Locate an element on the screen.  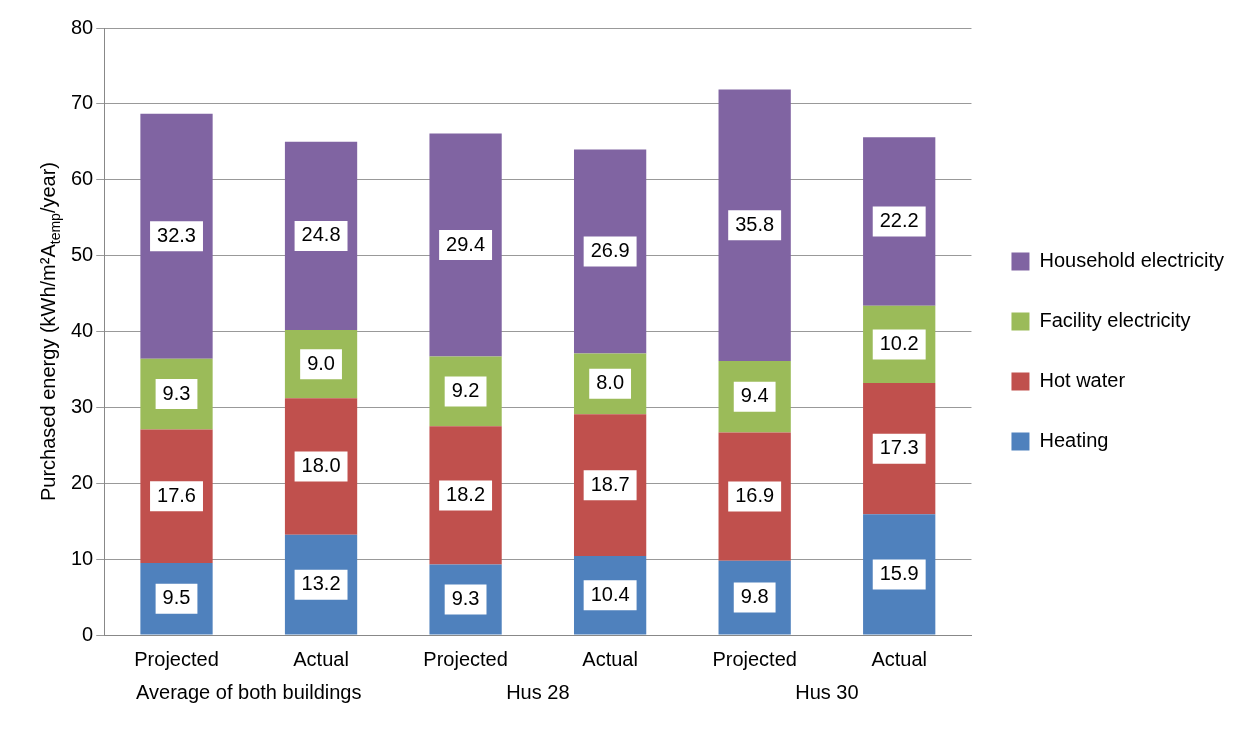
legend-label: Facility electricity is located at coordinates (1115, 320).